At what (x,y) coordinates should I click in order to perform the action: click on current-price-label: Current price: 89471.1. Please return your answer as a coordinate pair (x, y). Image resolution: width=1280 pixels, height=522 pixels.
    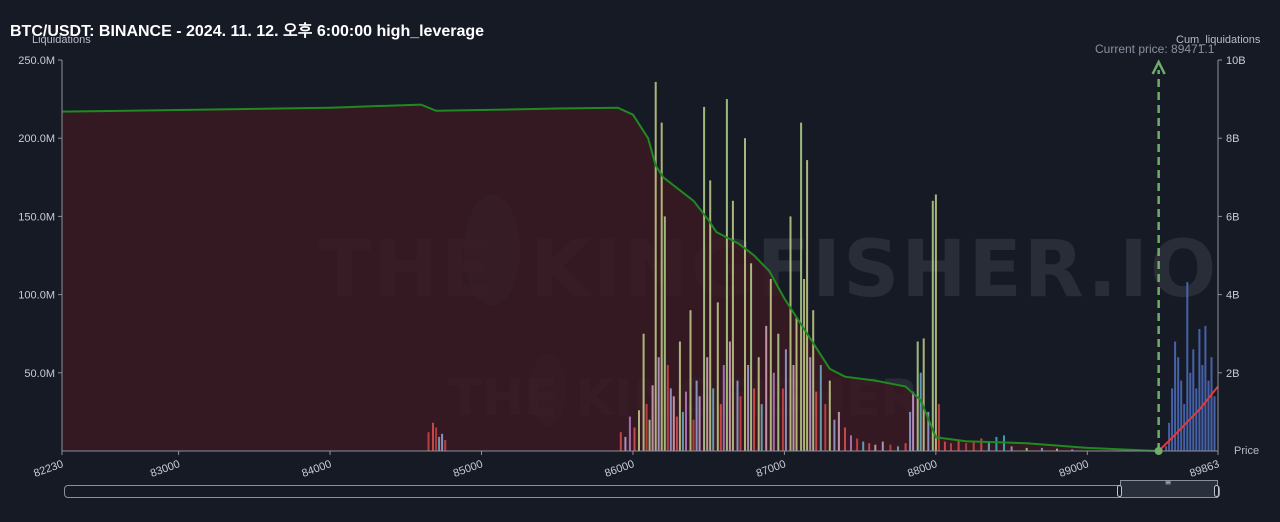
    Looking at the image, I should click on (1155, 49).